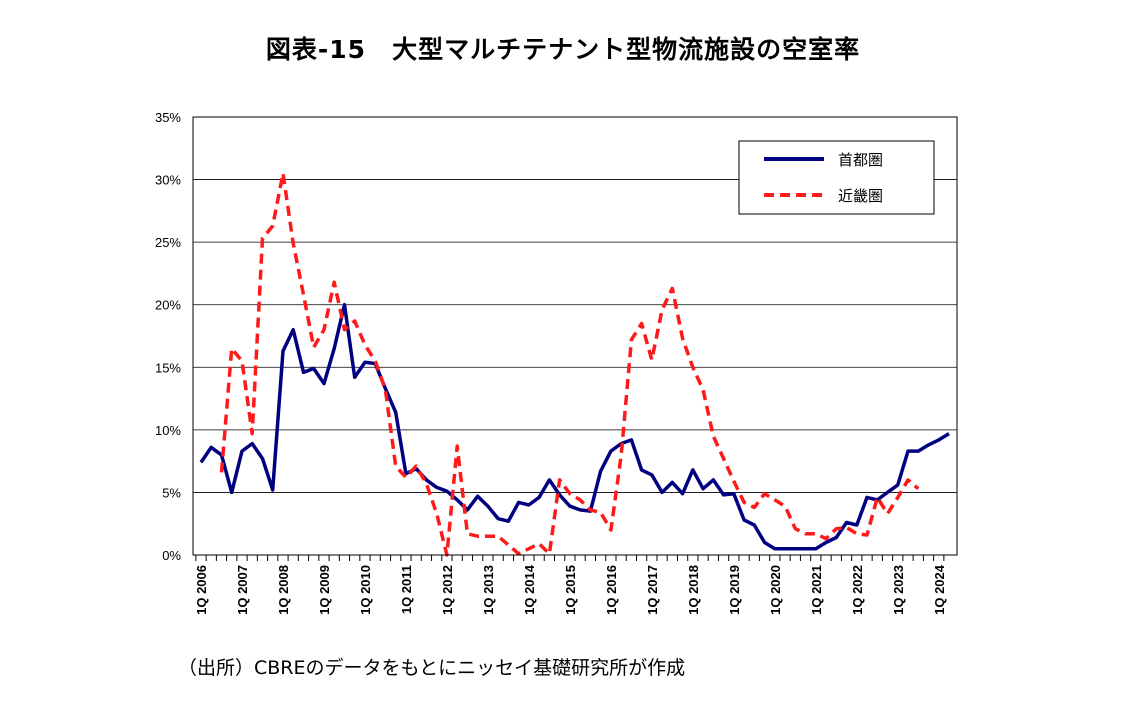 This screenshot has width=1126, height=719. What do you see at coordinates (529, 589) in the screenshot?
I see `x-tick-label: 1Q 2014` at bounding box center [529, 589].